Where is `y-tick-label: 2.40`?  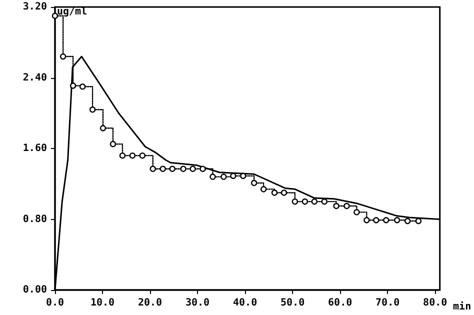 y-tick-label: 2.40 is located at coordinates (34, 78).